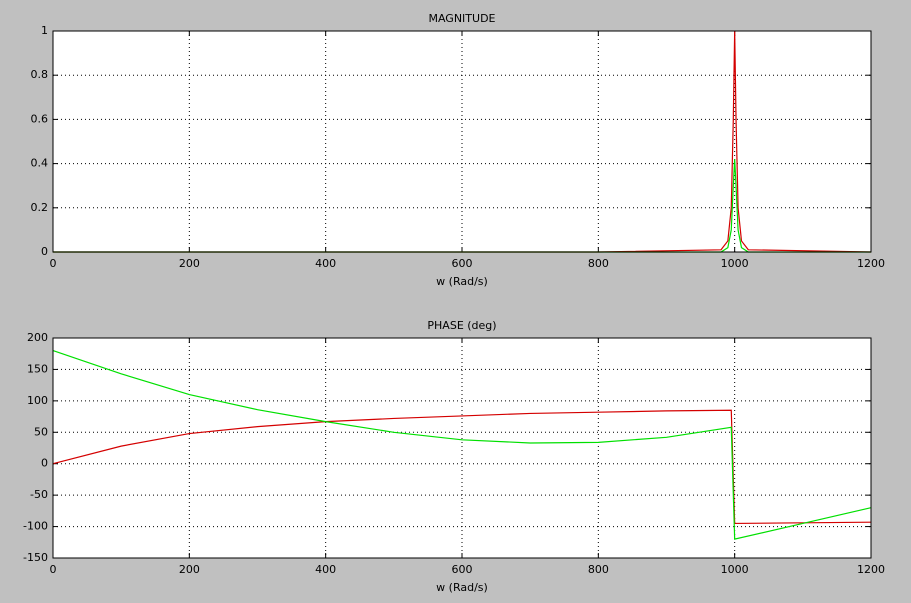 The width and height of the screenshot is (911, 603). Describe the element at coordinates (37, 368) in the screenshot. I see `y-tick-label: 150` at that location.